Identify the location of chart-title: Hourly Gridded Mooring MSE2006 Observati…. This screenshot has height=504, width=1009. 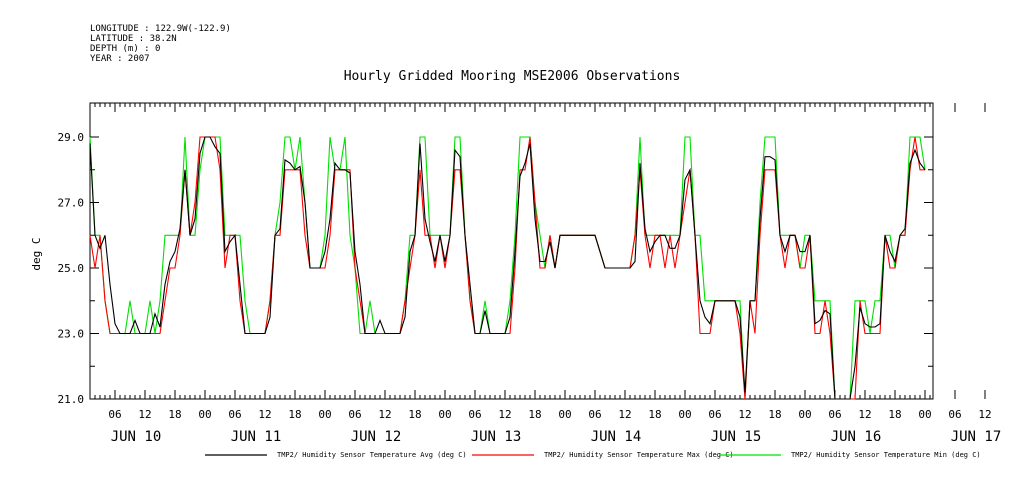
(512, 76).